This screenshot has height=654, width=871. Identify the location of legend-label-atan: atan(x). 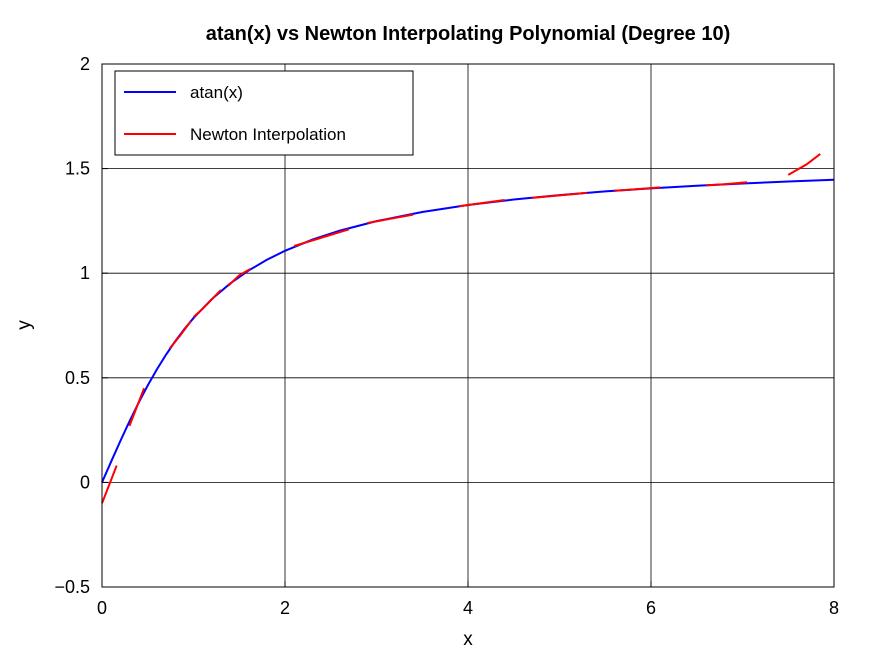
(216, 92).